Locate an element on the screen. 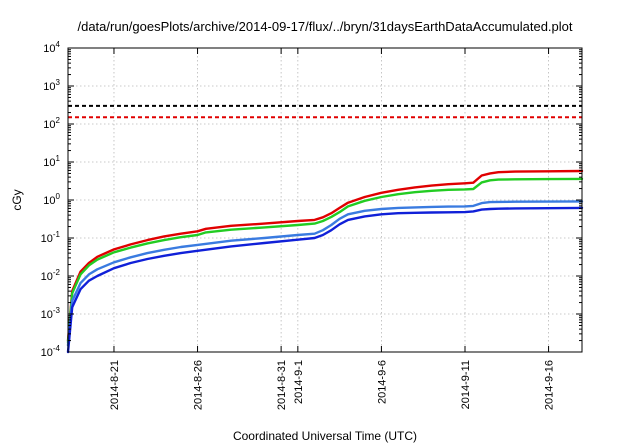  x-tick-label: 2014-9-11 is located at coordinates (466, 384).